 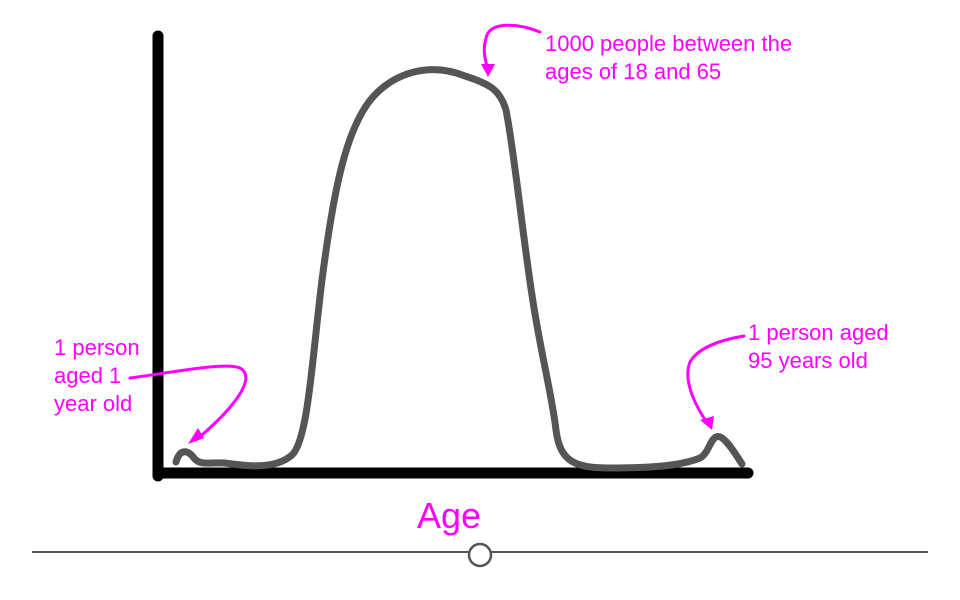 What do you see at coordinates (488, 70) in the screenshot?
I see `annotation-top-arrowhead` at bounding box center [488, 70].